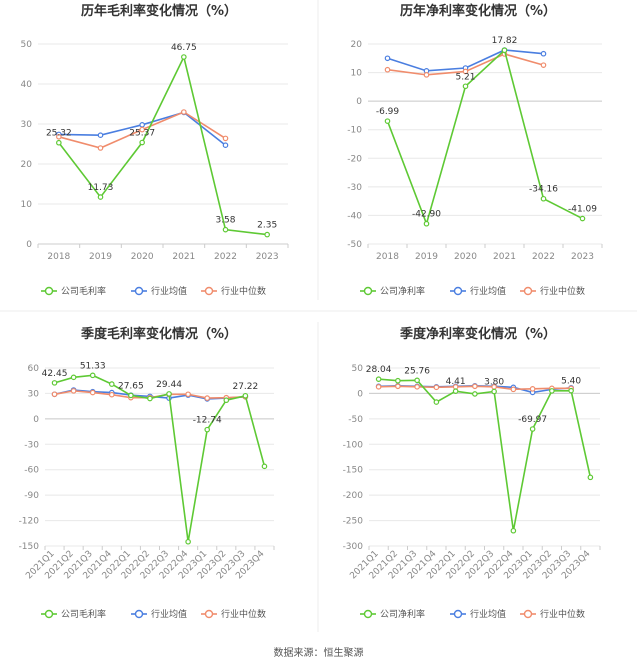 The width and height of the screenshot is (637, 668). I want to click on x-tick-label: 2021, so click(504, 257).